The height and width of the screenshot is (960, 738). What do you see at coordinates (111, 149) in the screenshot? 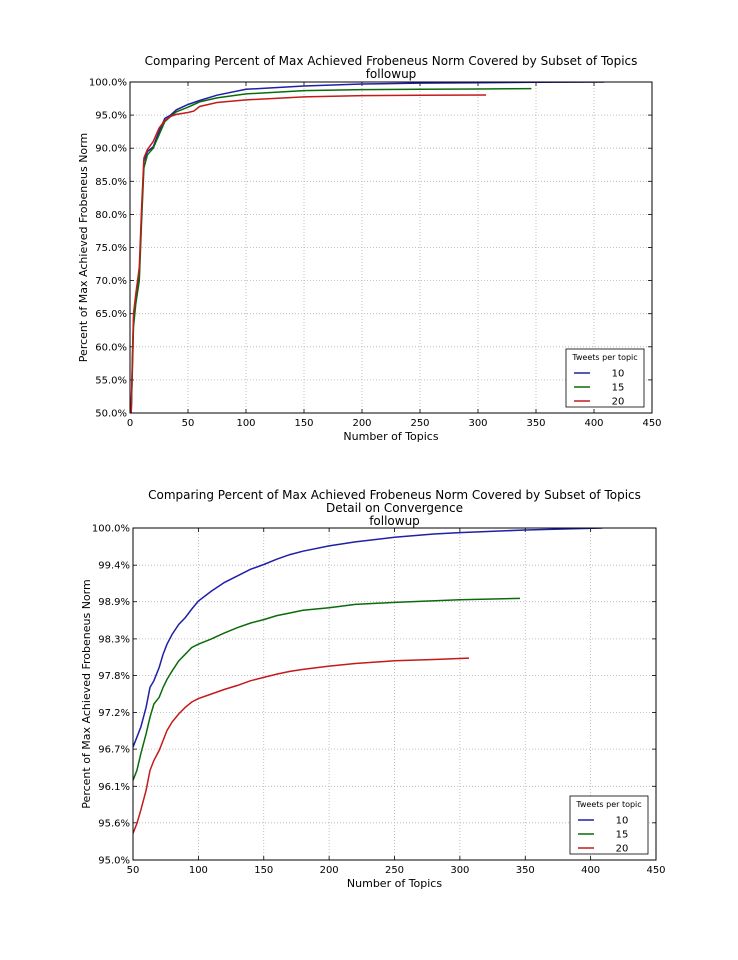
I see `y-tick-label: 90.0%` at bounding box center [111, 149].